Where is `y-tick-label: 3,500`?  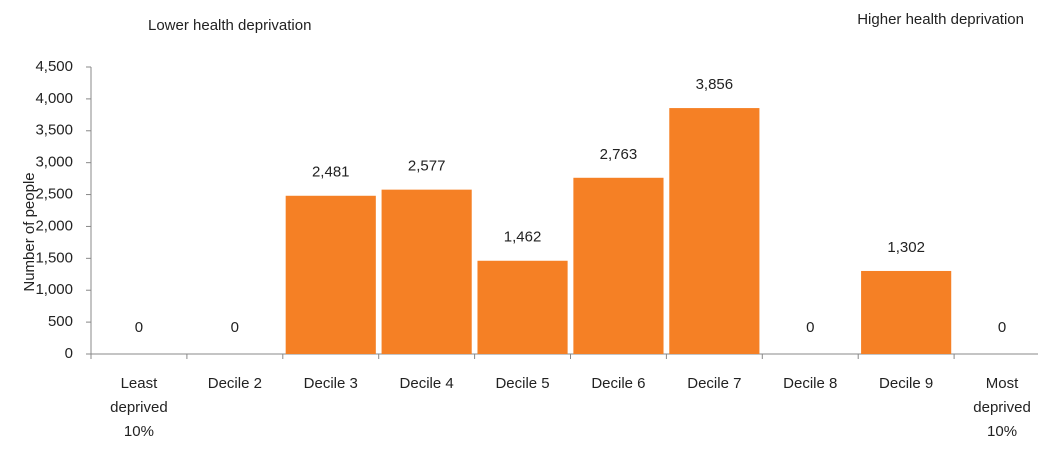
y-tick-label: 3,500 is located at coordinates (54, 130).